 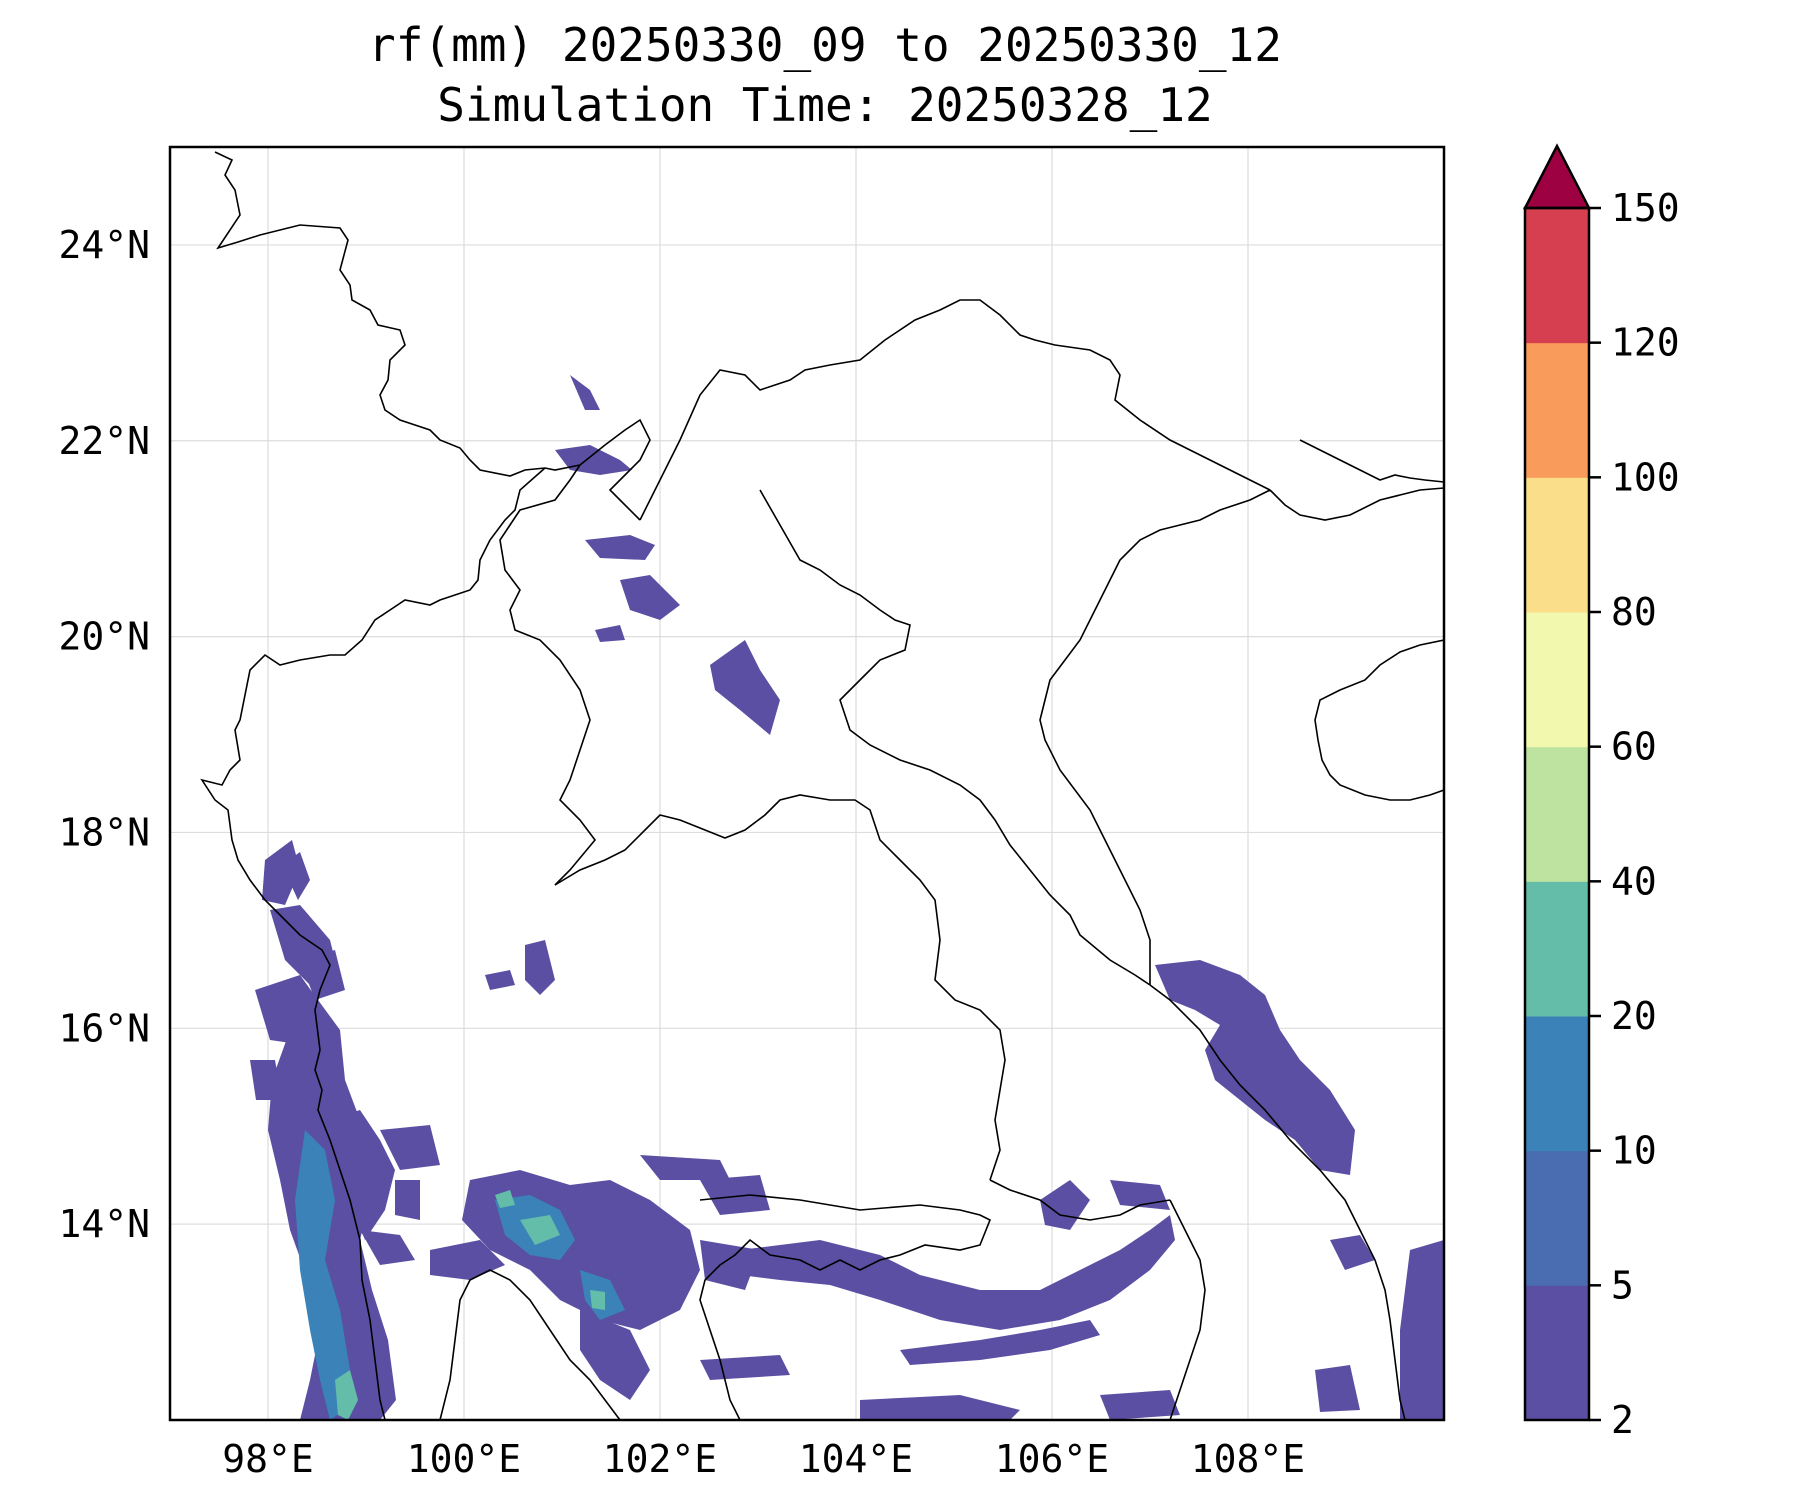 What do you see at coordinates (1622, 1420) in the screenshot?
I see `colorbar-tick-label: 2` at bounding box center [1622, 1420].